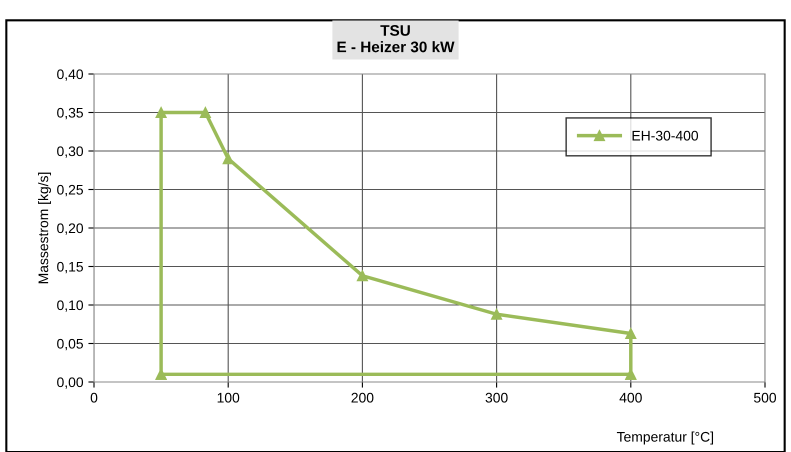 The width and height of the screenshot is (791, 452). I want to click on x-tick-label: 300, so click(497, 397).